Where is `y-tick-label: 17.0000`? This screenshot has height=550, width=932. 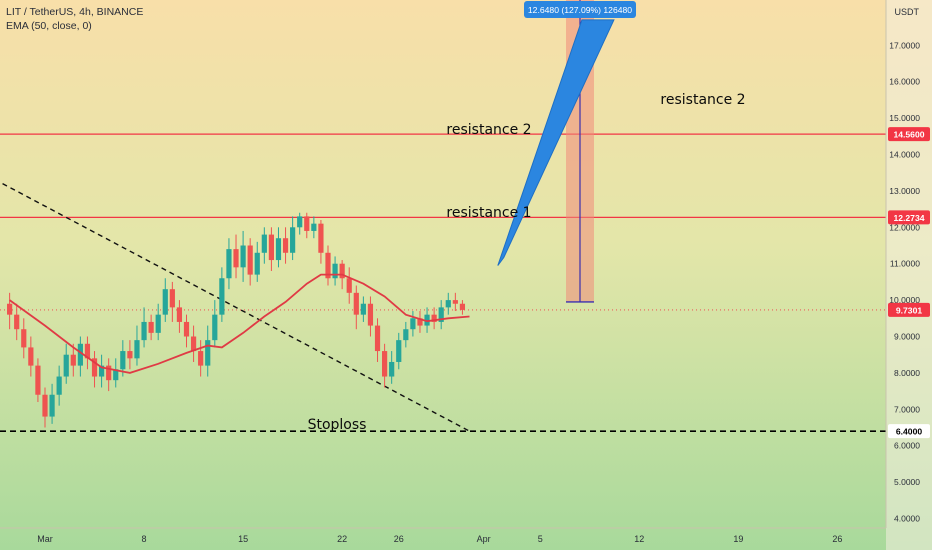
y-tick-label: 17.0000 is located at coordinates (904, 45).